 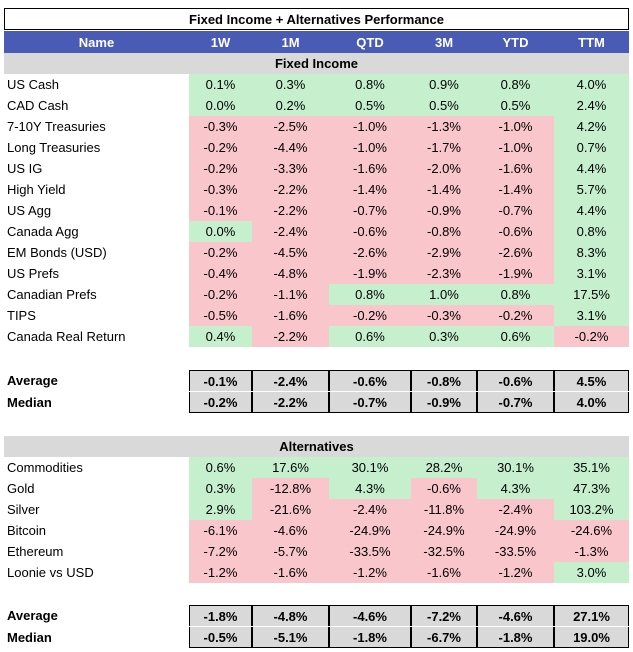 What do you see at coordinates (444, 467) in the screenshot?
I see `value-cell: 28.2%` at bounding box center [444, 467].